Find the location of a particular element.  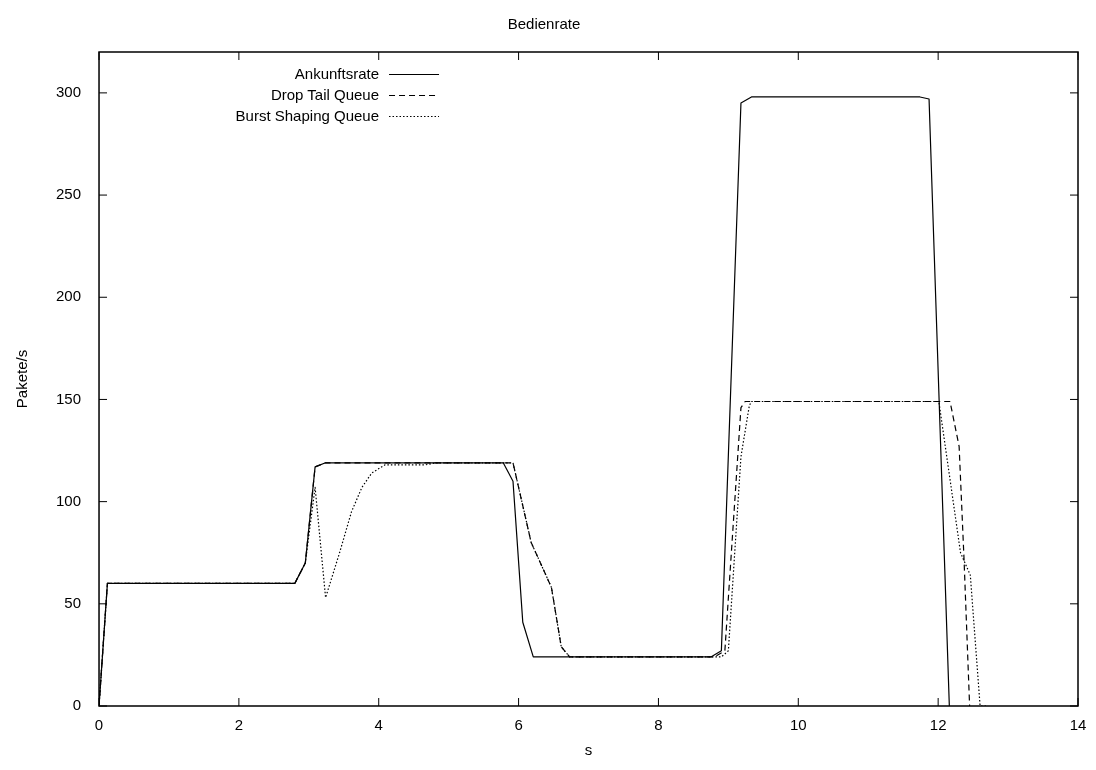

y-tick-label: 50 is located at coordinates (73, 602).